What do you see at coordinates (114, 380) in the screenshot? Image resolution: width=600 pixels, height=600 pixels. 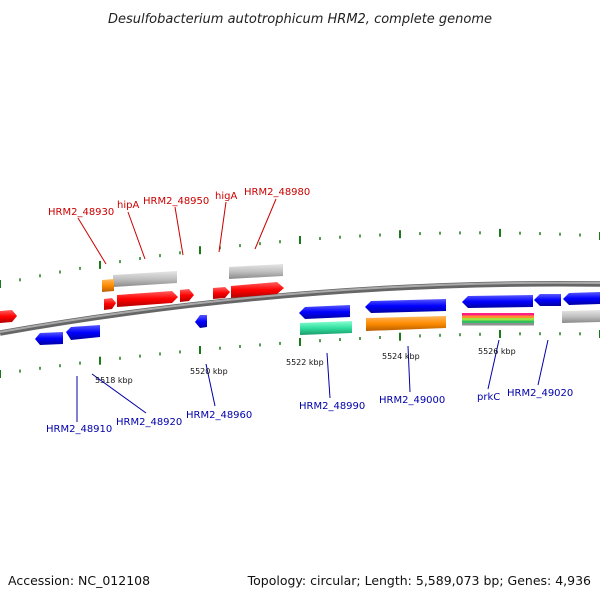 I see `scale-label-5518: 5518 kbp` at bounding box center [114, 380].